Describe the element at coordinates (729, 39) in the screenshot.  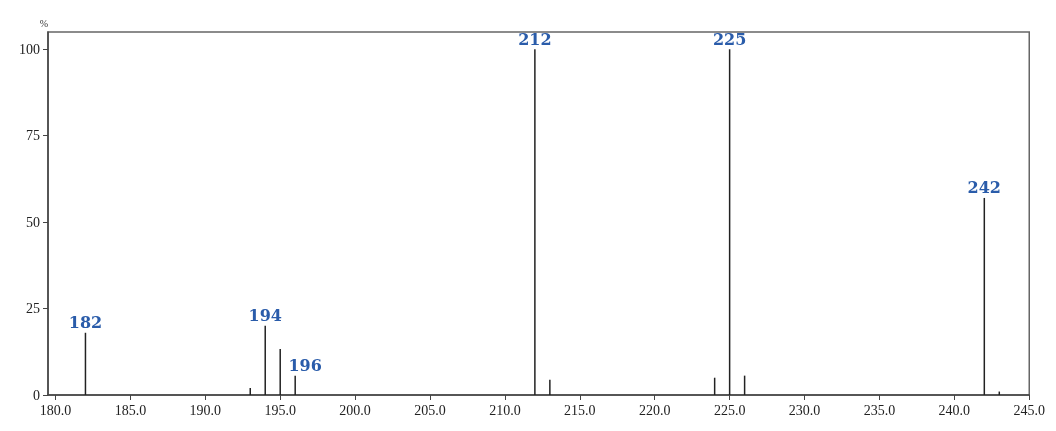
I see `annotation: 225` at that location.